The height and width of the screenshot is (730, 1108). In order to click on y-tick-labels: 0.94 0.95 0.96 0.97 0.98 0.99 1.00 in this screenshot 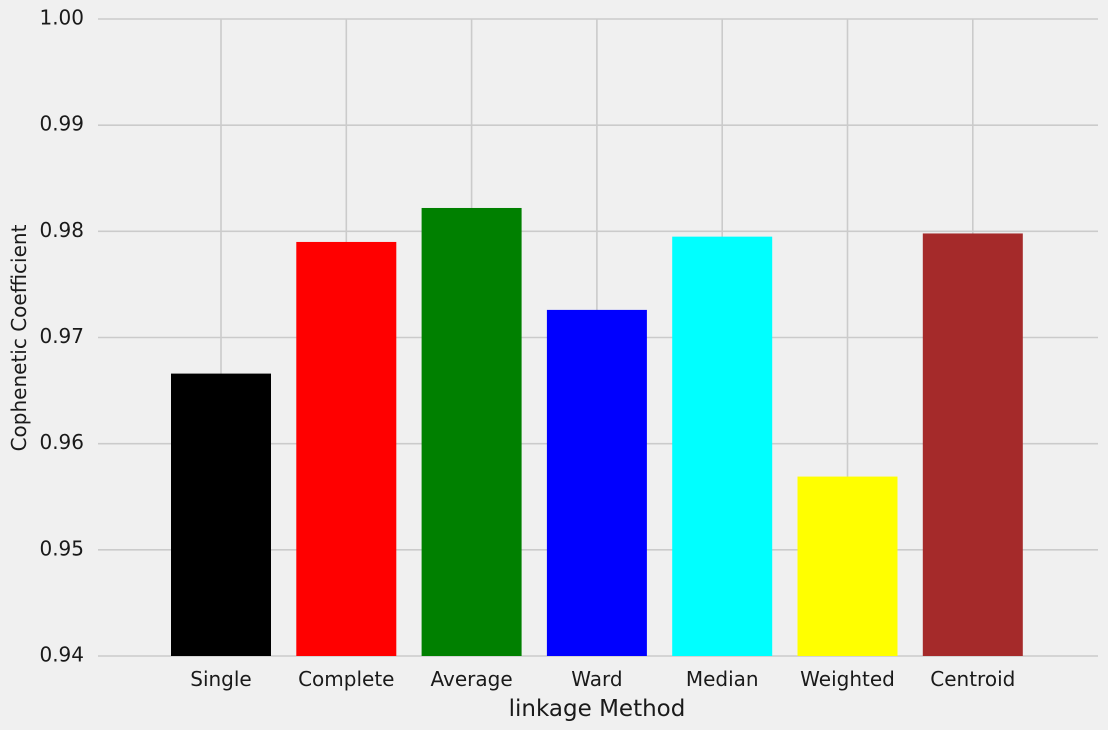, I will do `click(61, 336)`.